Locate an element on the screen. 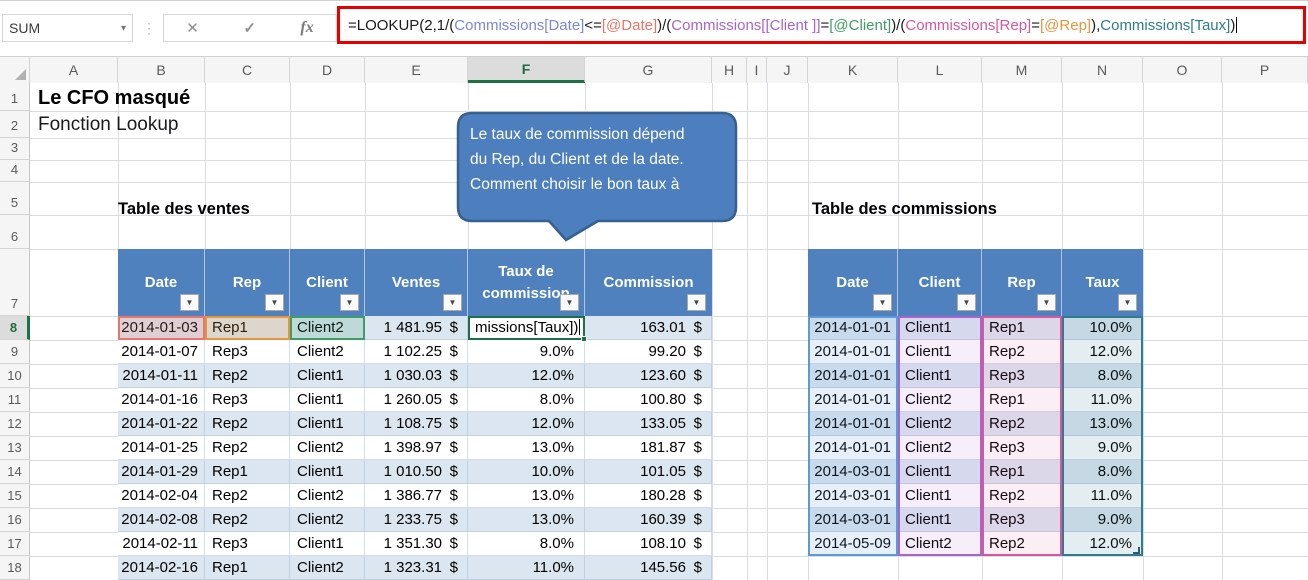 This screenshot has height=580, width=1308. table-cell: 12.0% is located at coordinates (1102, 544).